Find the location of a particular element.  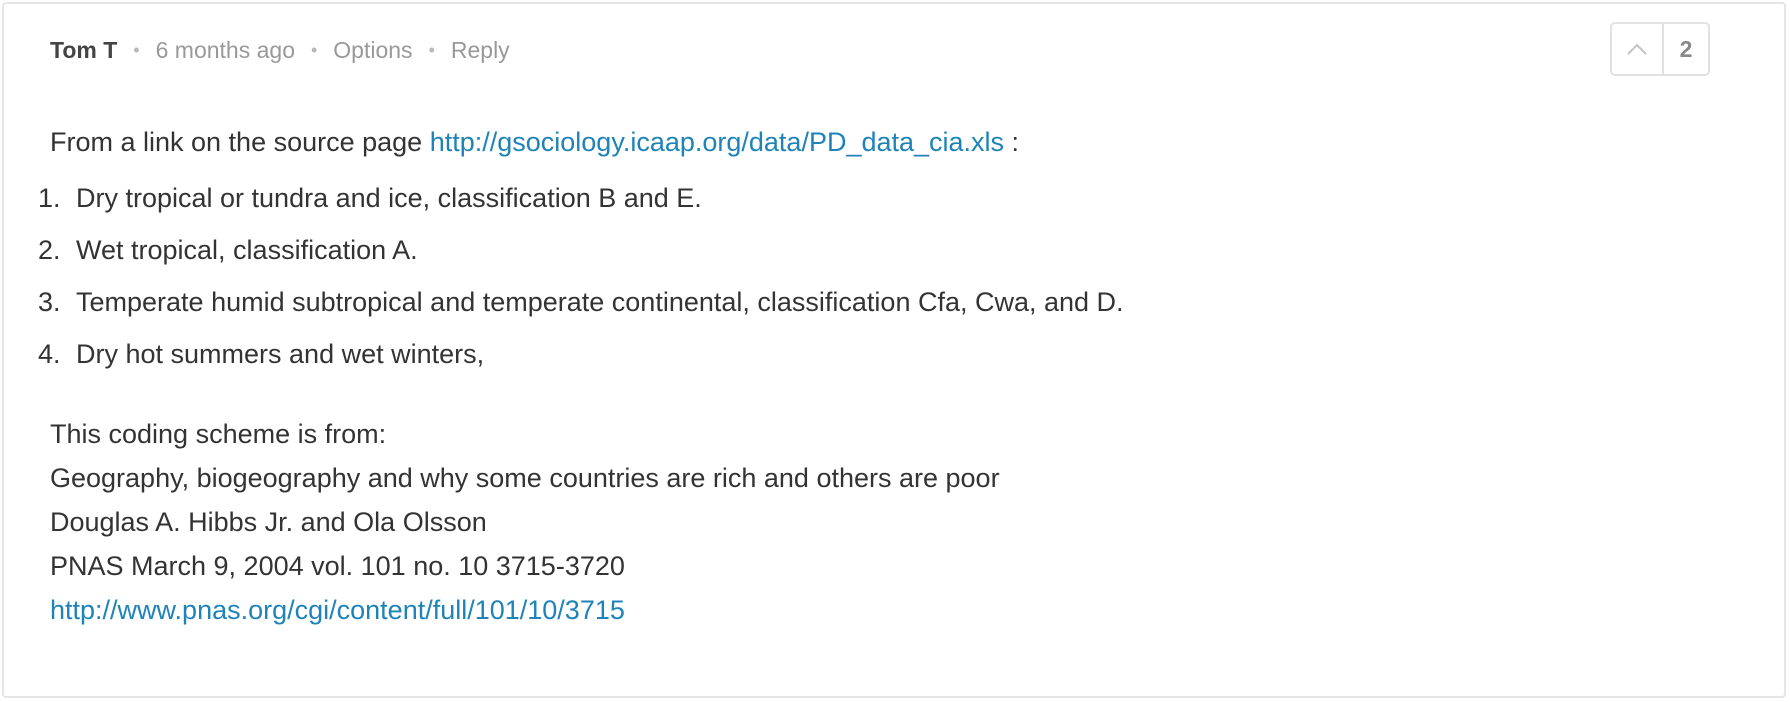

vote-widget: 2 is located at coordinates (1660, 49).